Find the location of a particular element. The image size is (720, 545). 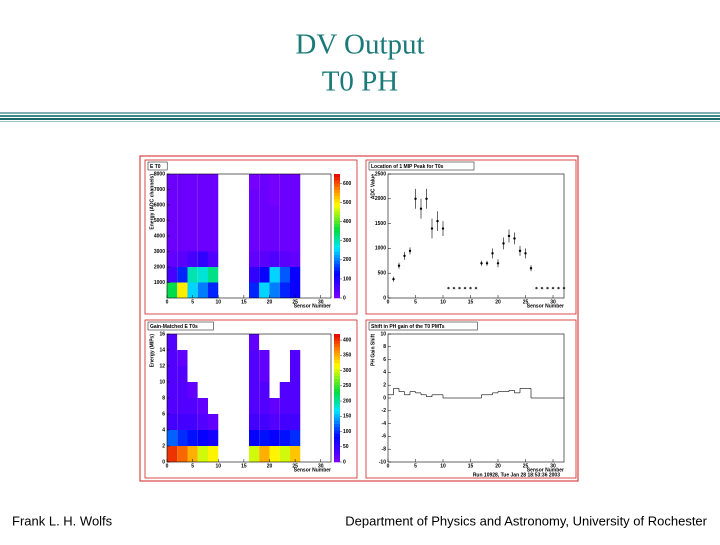

y-tick-label: -2 is located at coordinates (384, 411).